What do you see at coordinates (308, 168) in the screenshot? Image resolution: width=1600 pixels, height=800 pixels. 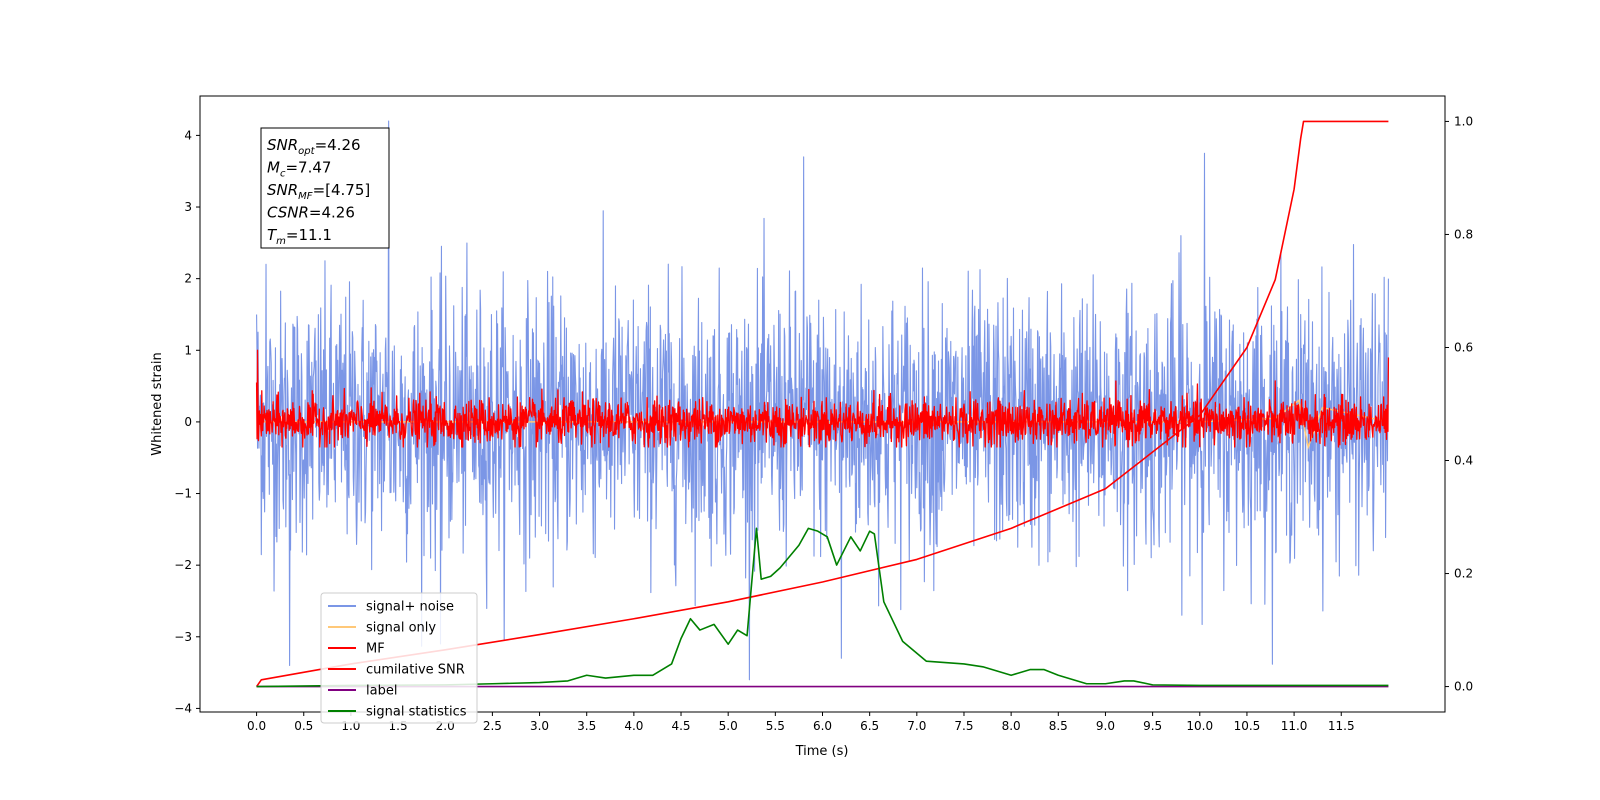 I see `annotation-value: =7.47` at bounding box center [308, 168].